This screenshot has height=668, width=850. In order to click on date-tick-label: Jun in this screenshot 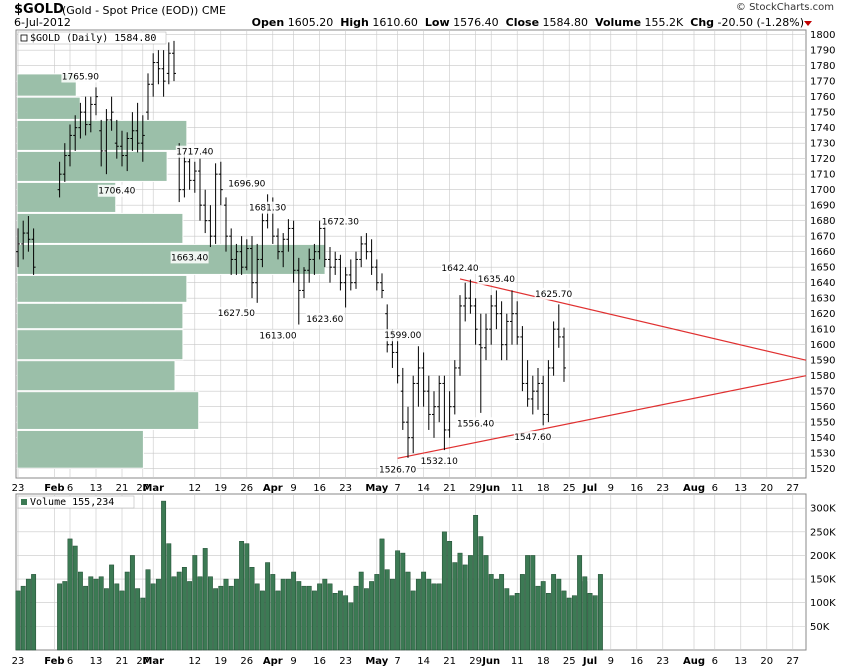, I will do `click(490, 488)`.